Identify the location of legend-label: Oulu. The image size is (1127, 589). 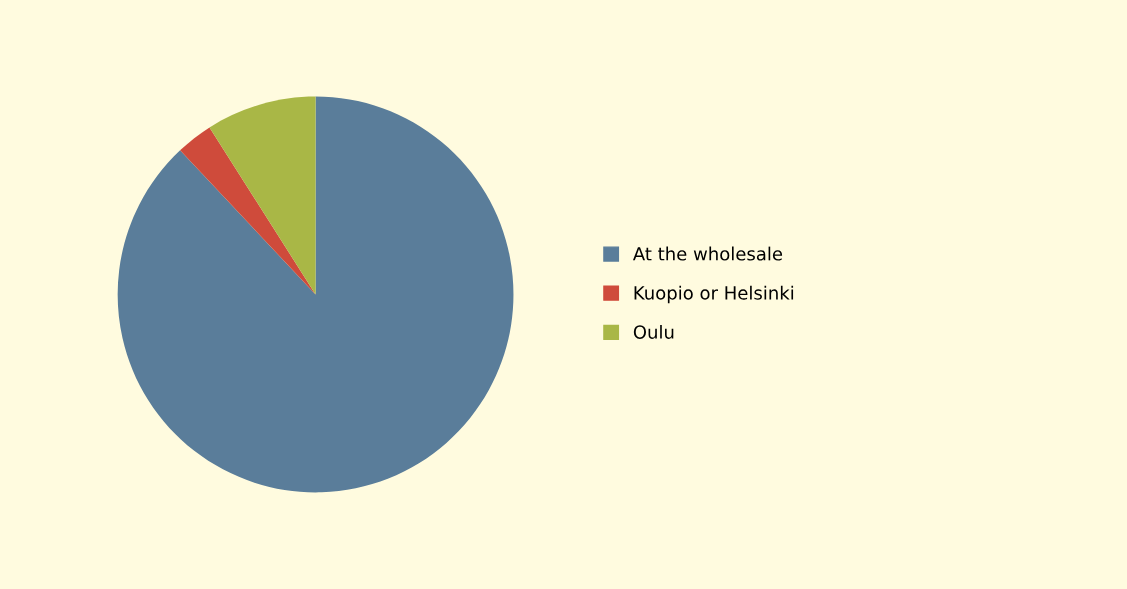
(653, 331).